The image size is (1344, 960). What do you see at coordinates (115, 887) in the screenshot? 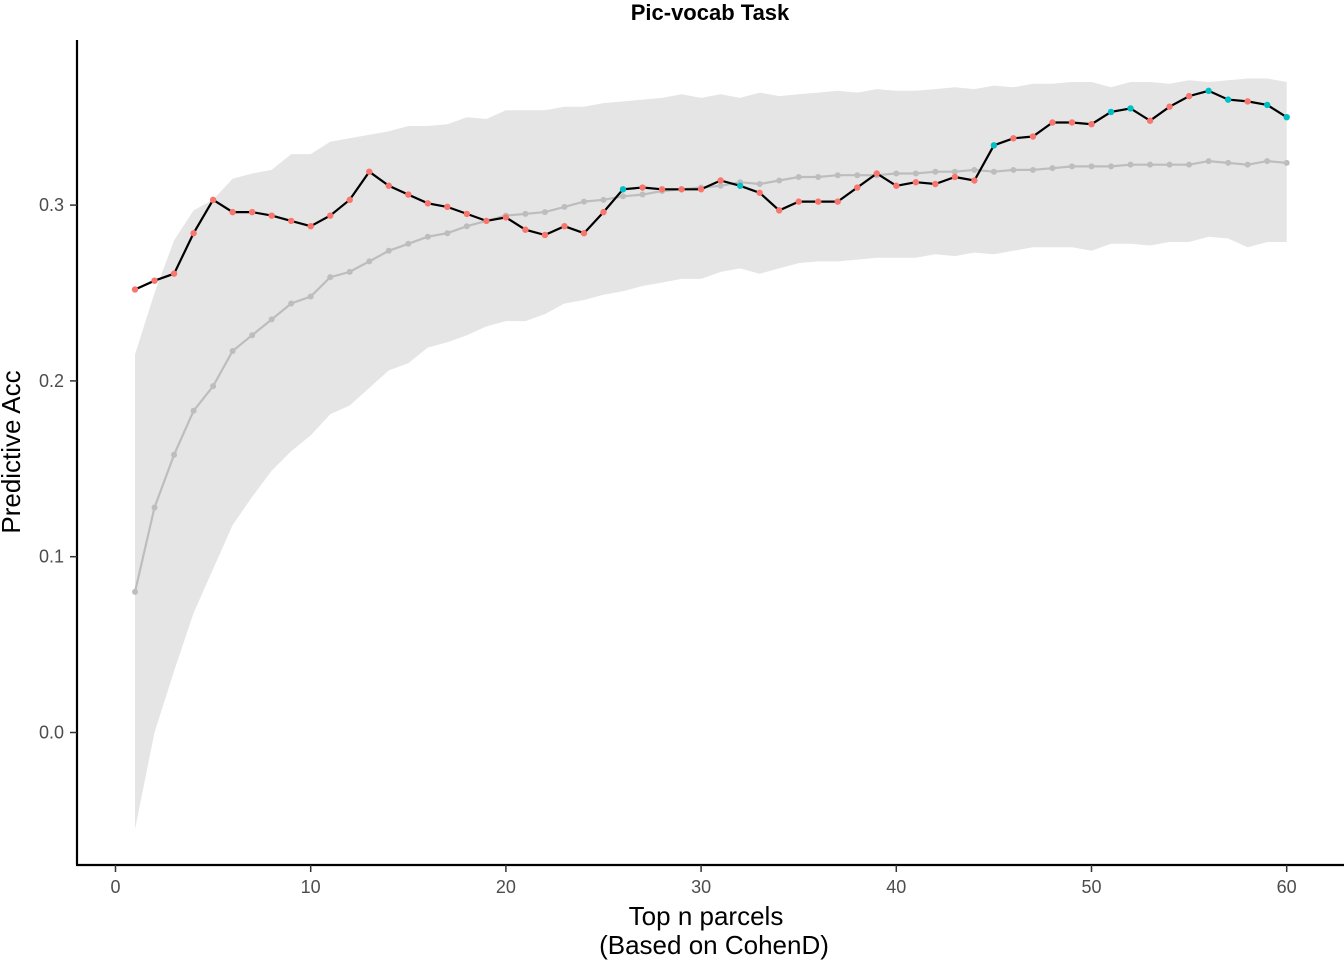
I see `x-tick-label: 0` at bounding box center [115, 887].